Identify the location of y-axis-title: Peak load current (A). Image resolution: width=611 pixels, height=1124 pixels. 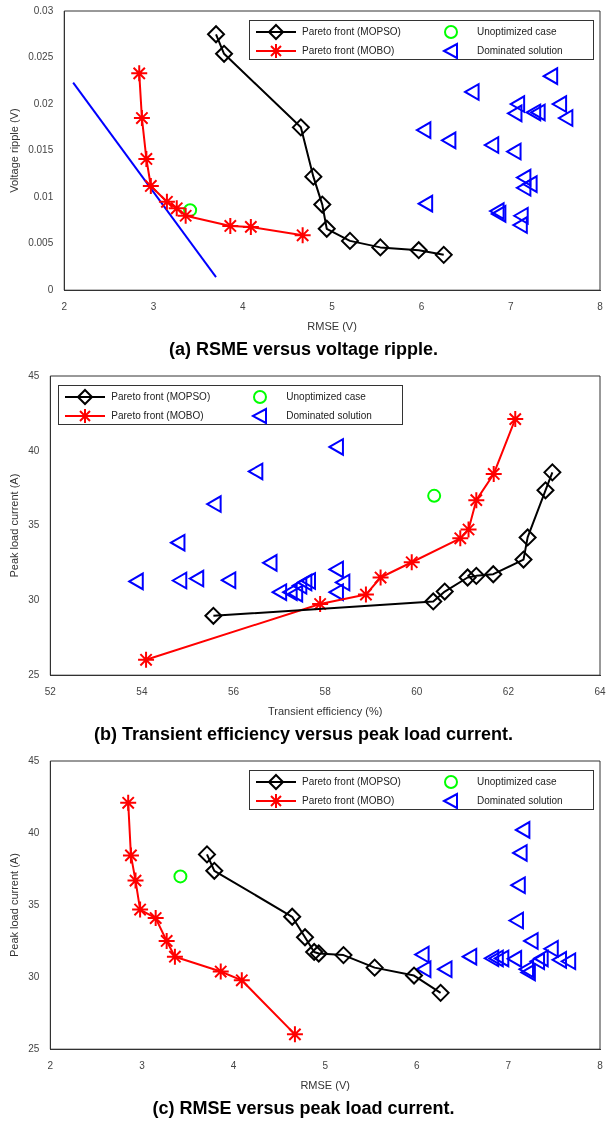
(13, 905).